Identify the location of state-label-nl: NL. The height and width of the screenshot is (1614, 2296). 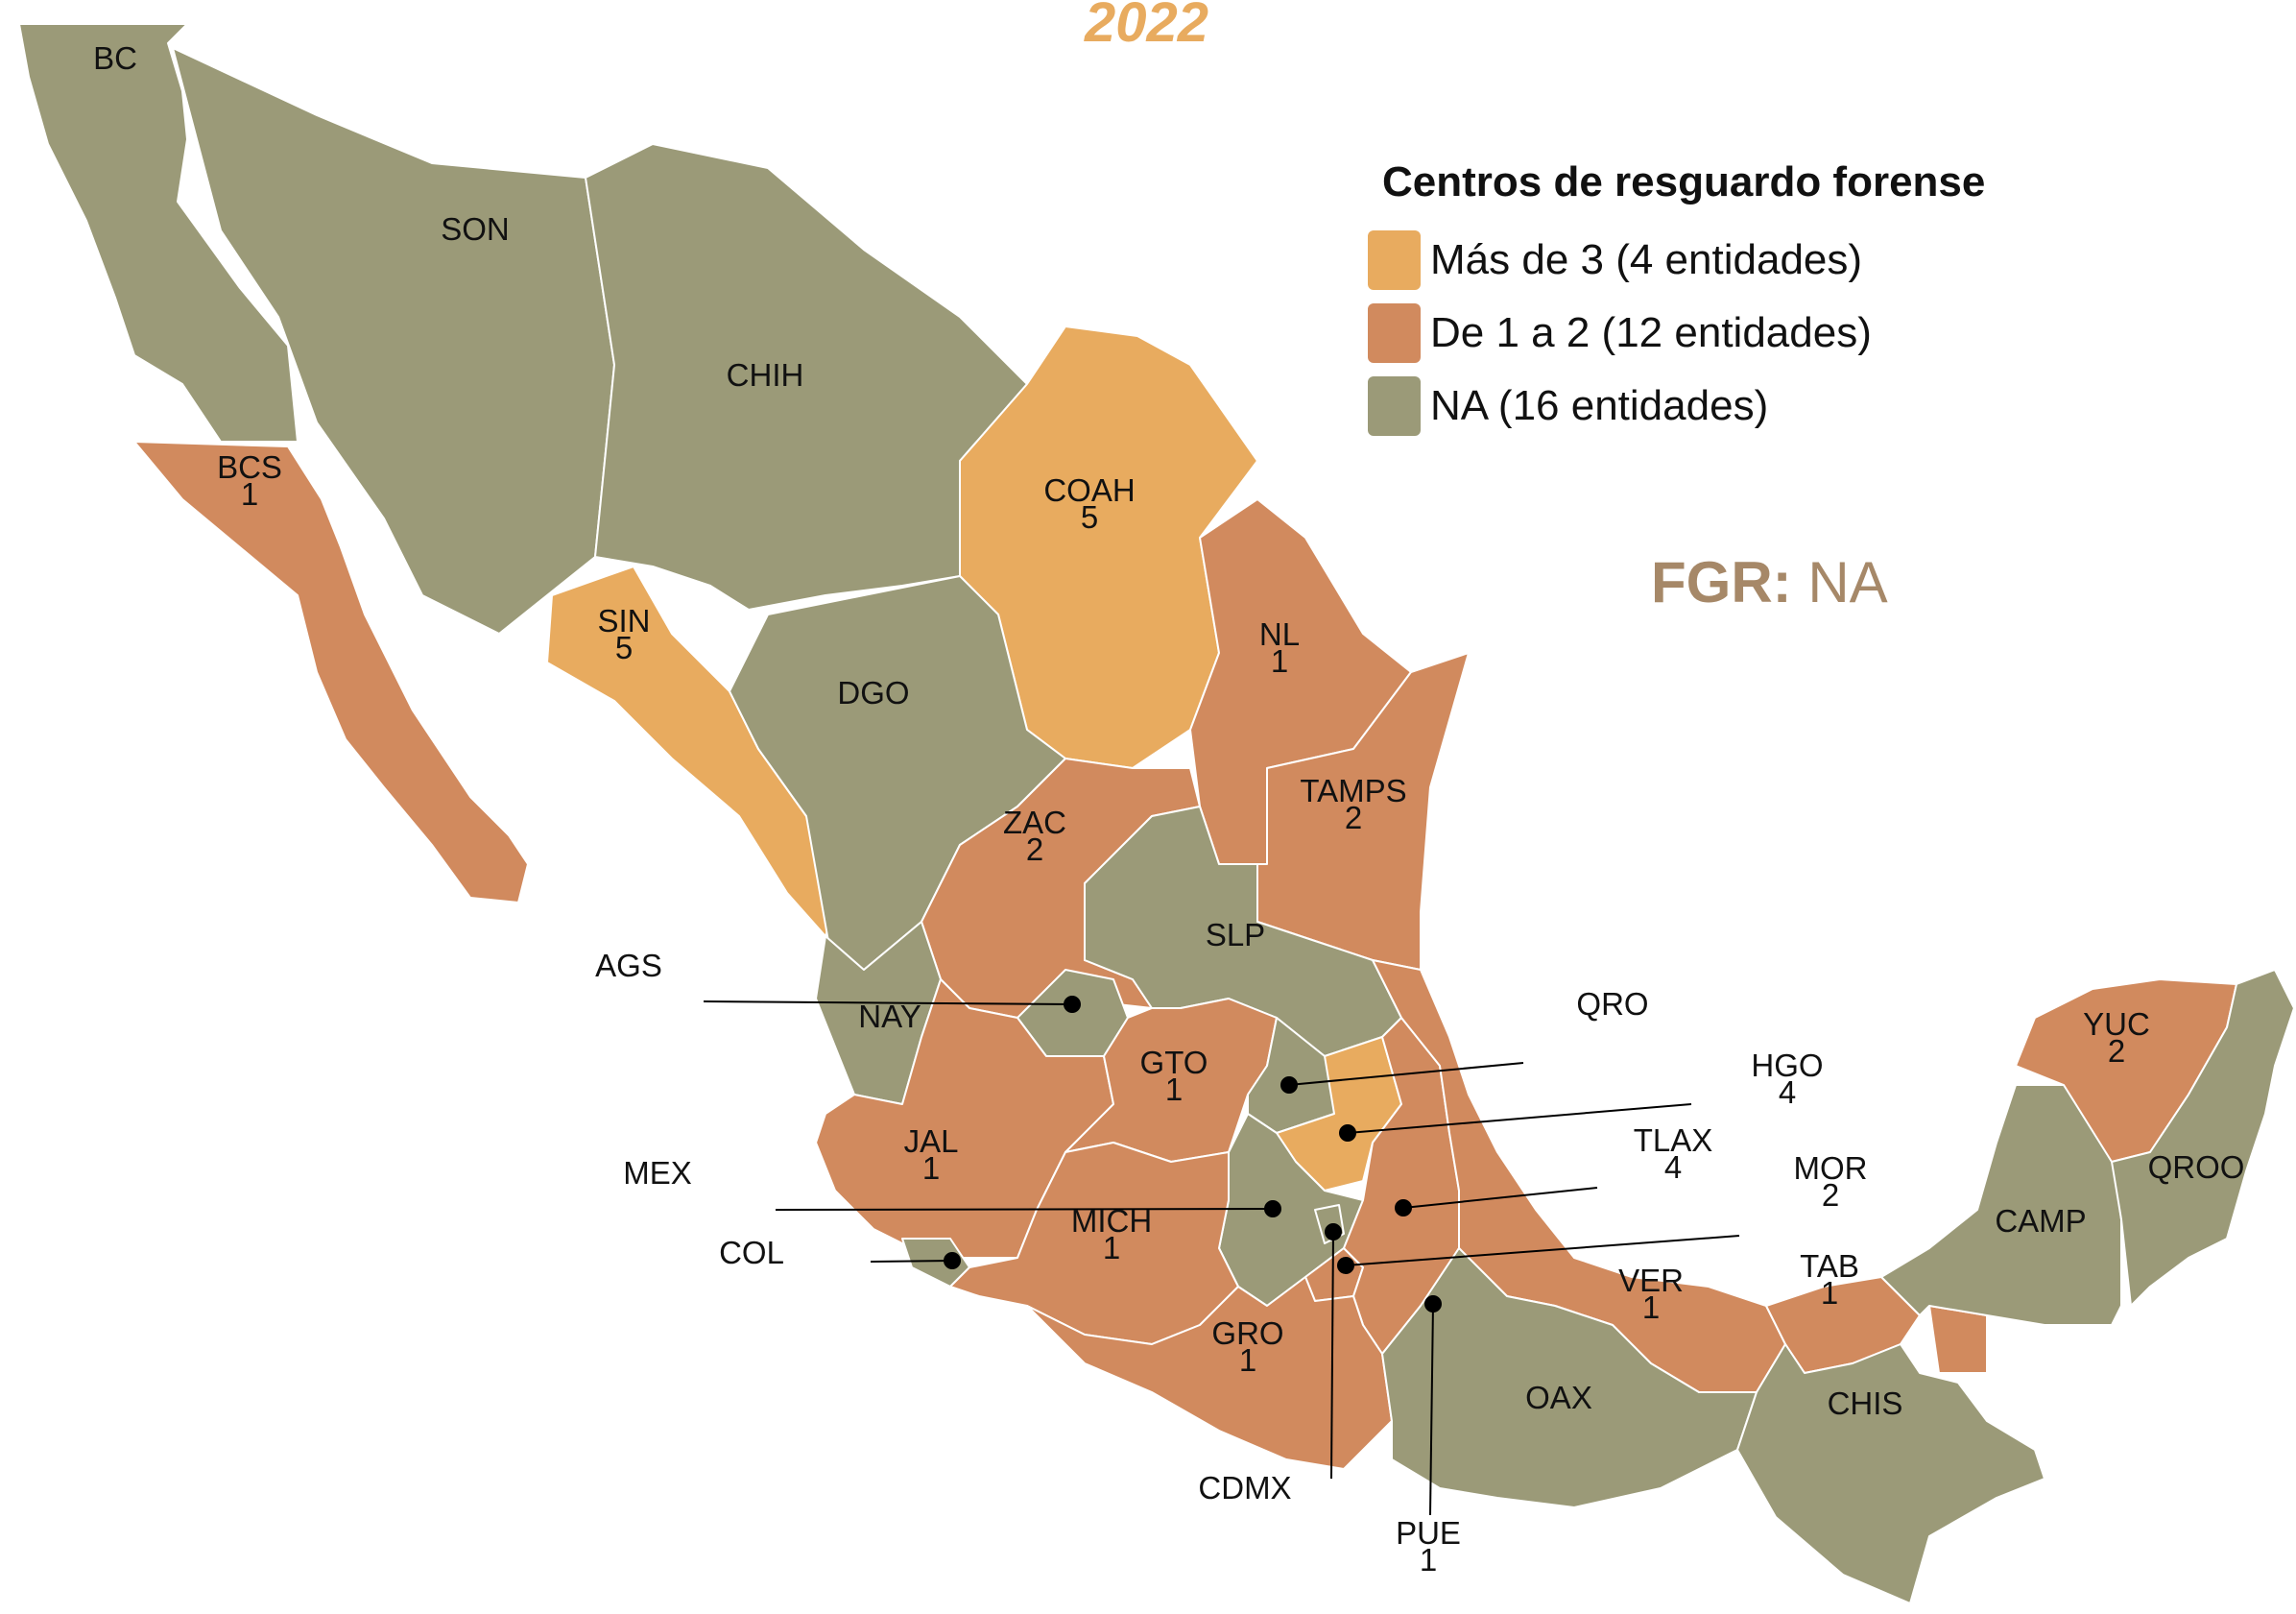
(1280, 634).